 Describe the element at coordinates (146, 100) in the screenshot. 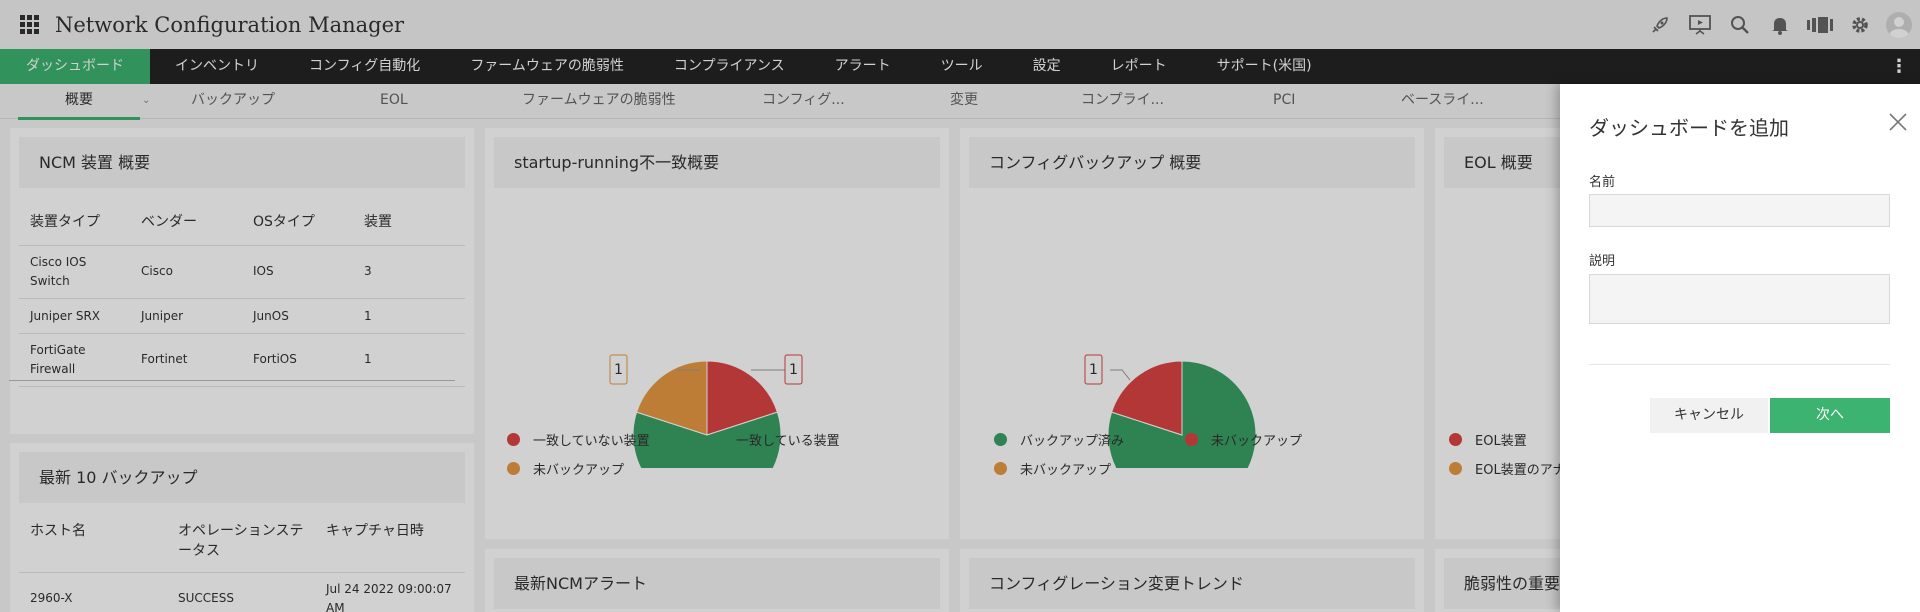

I see `chevron-down-icon: ⌄` at that location.